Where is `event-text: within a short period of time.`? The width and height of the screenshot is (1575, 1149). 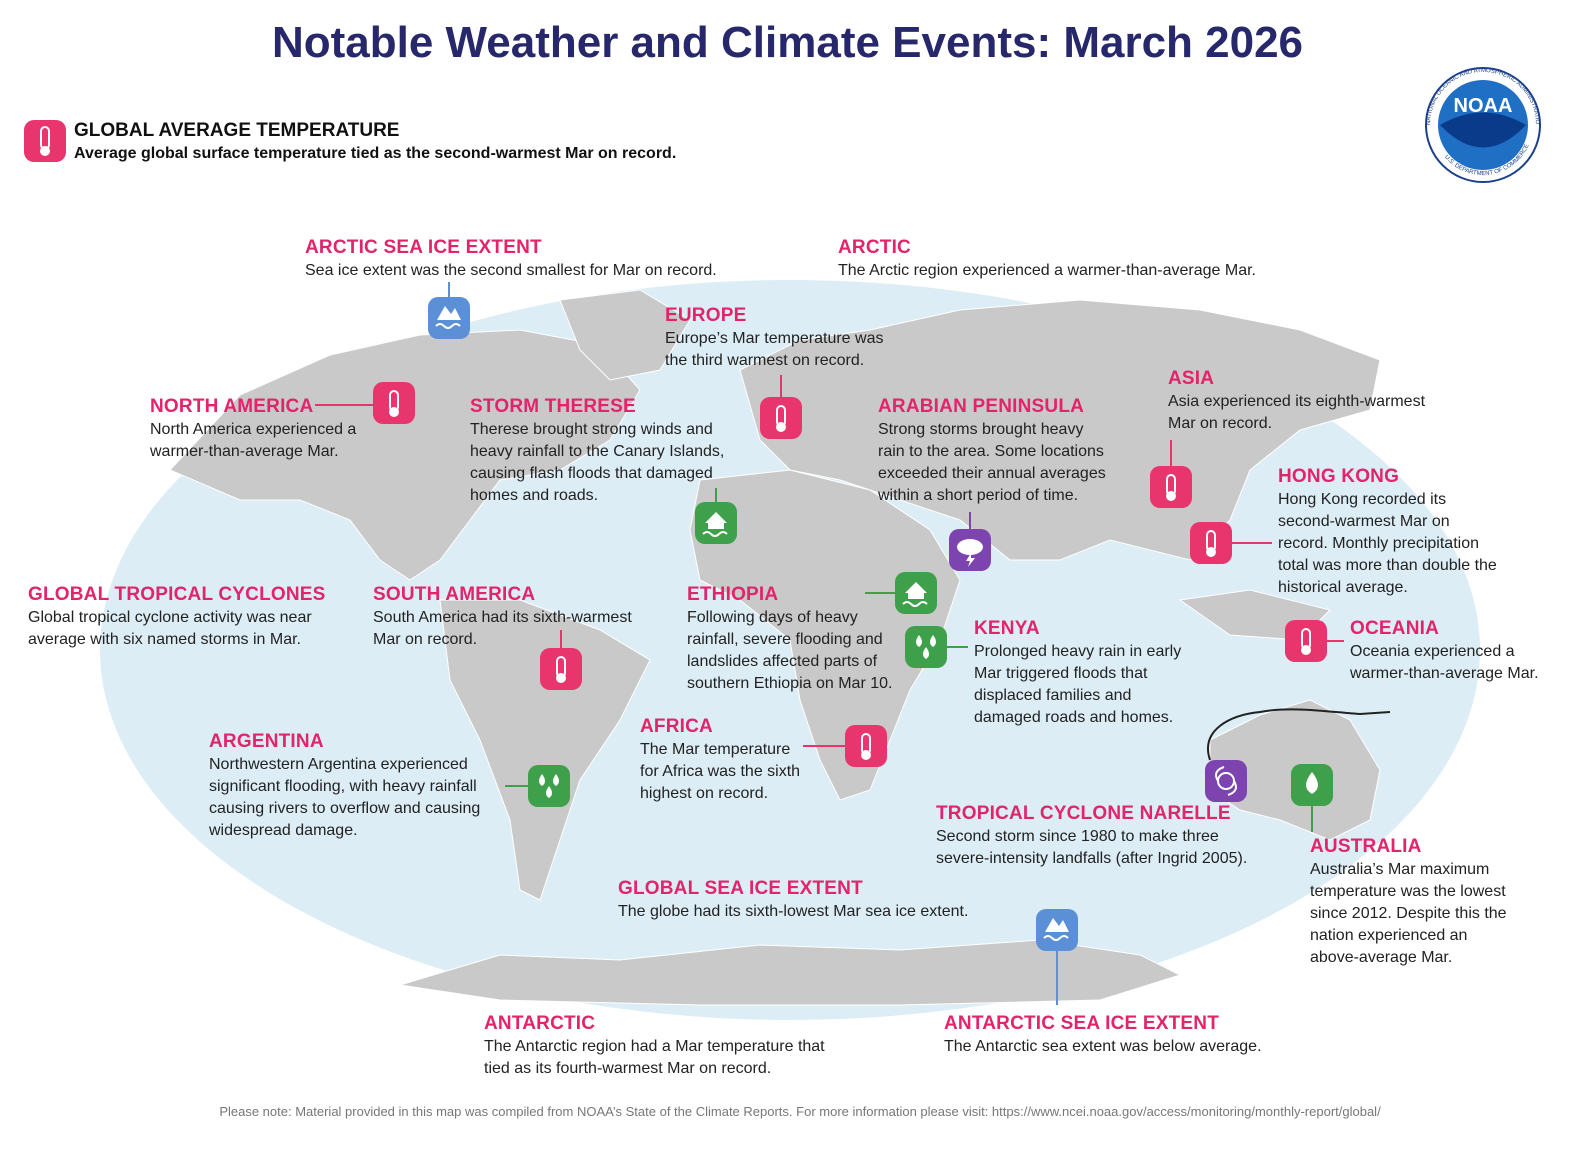 event-text: within a short period of time. is located at coordinates (978, 495).